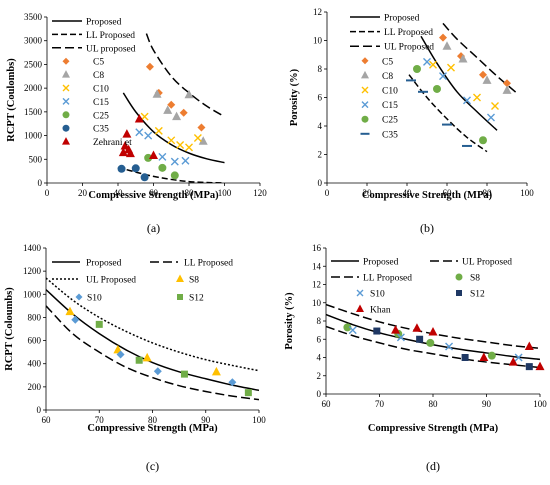 The width and height of the screenshot is (550, 485). What do you see at coordinates (36, 159) in the screenshot?
I see `y-tick-label: 500` at bounding box center [36, 159].